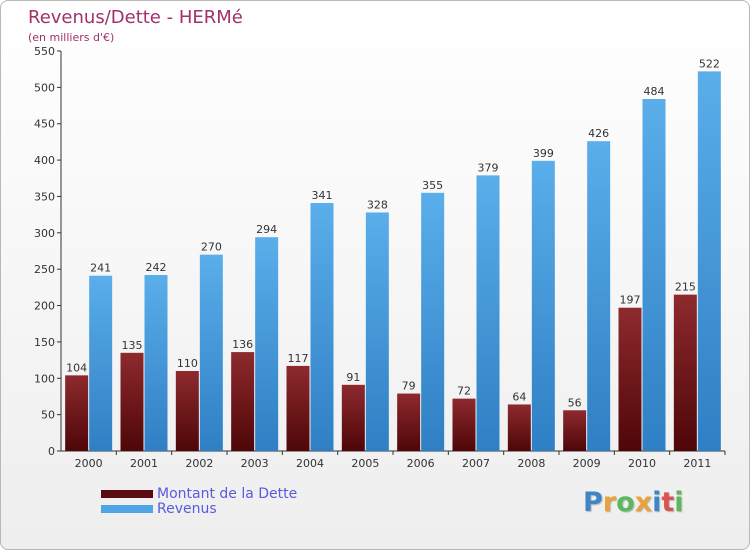 This screenshot has width=750, height=550. I want to click on y-tick-label: 200, so click(44, 306).